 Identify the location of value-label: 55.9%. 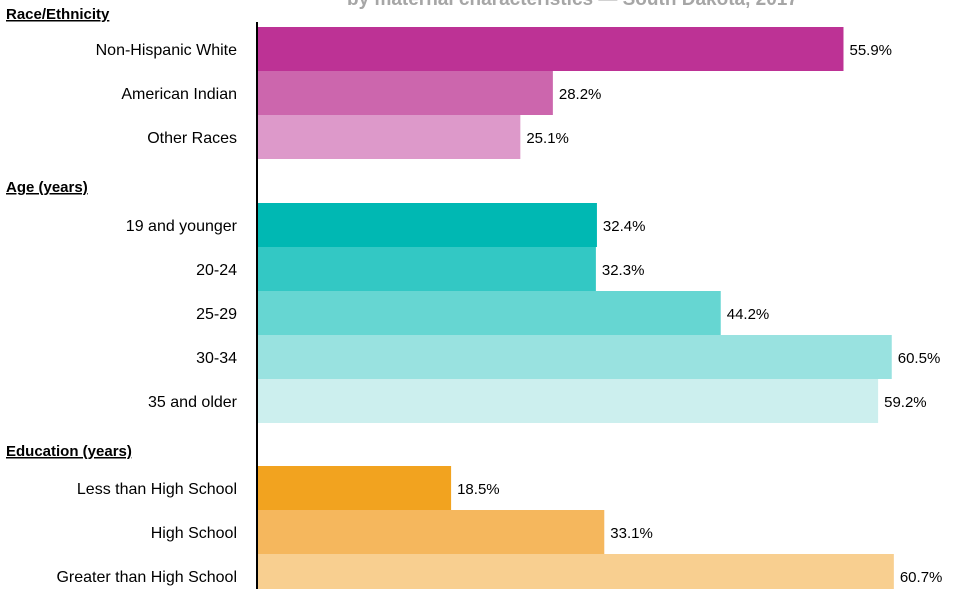
(870, 50).